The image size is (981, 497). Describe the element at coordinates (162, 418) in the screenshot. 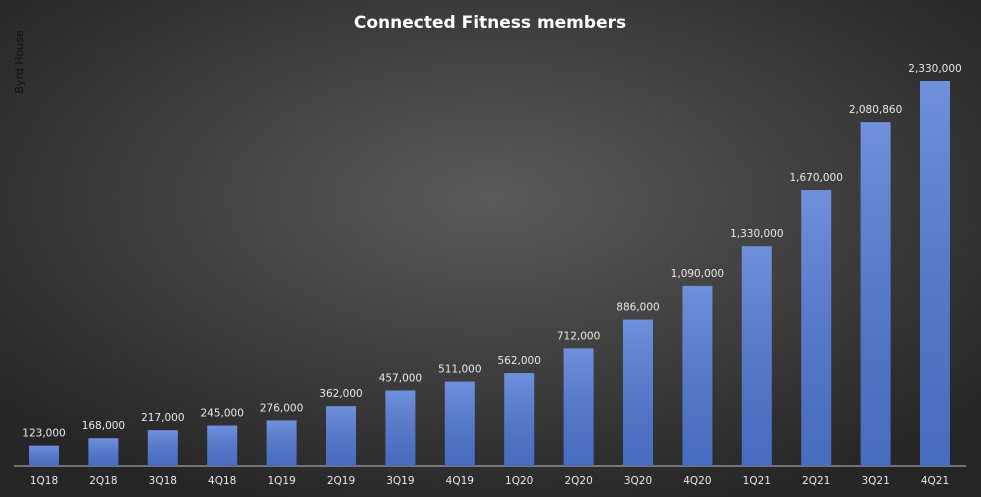

I see `value-label: 217,000` at that location.